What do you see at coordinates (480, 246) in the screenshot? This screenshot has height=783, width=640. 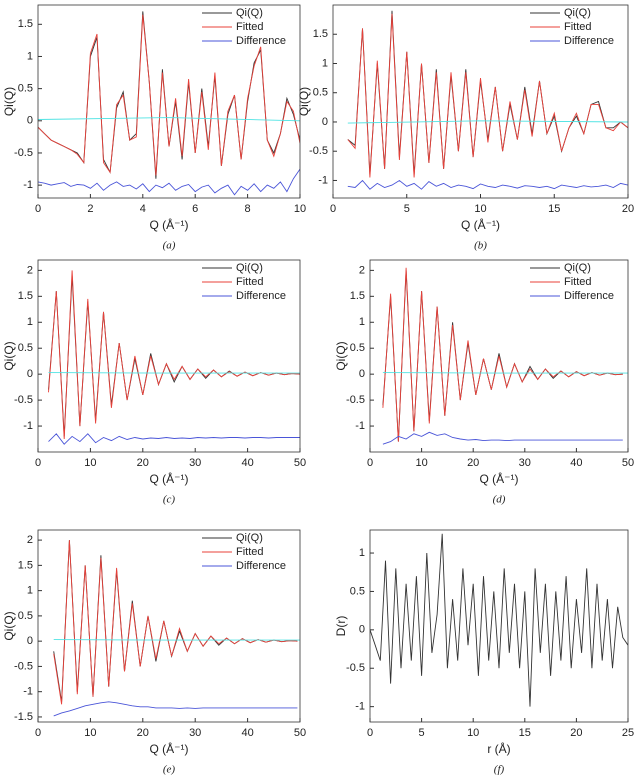 I see `caption: (b)` at bounding box center [480, 246].